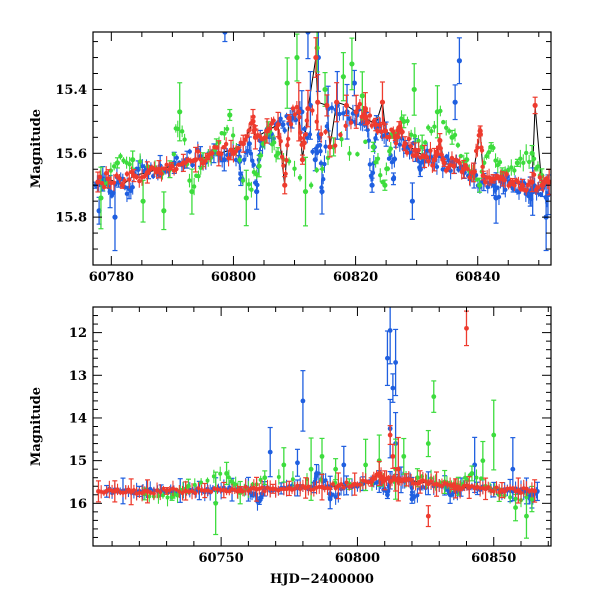 The width and height of the screenshot is (600, 600). I want to click on y-tick-label: 15, so click(78, 461).